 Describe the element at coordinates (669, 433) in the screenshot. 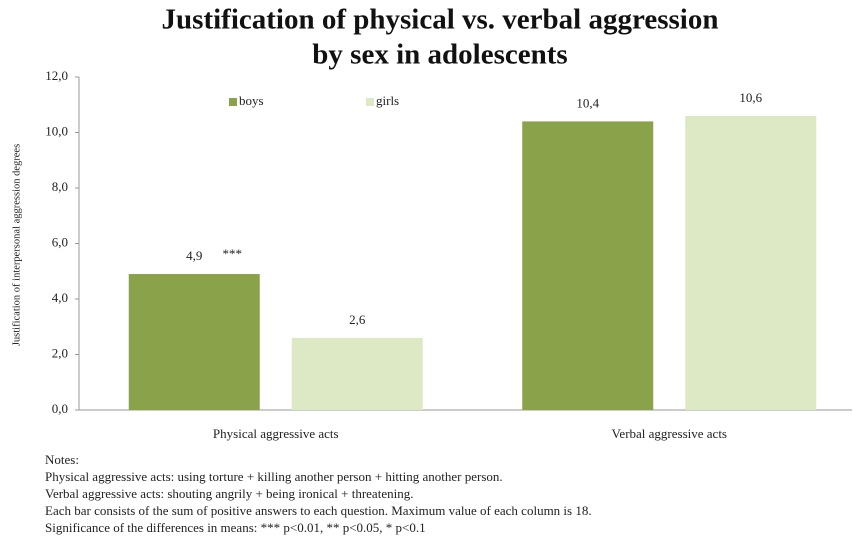

I see `x-tick-label: Verbal aggressive acts` at that location.